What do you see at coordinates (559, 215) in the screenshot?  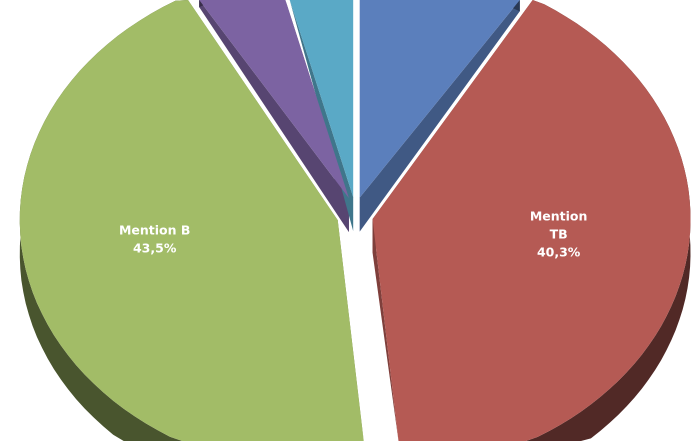 I see `slice-label: Mention` at bounding box center [559, 215].